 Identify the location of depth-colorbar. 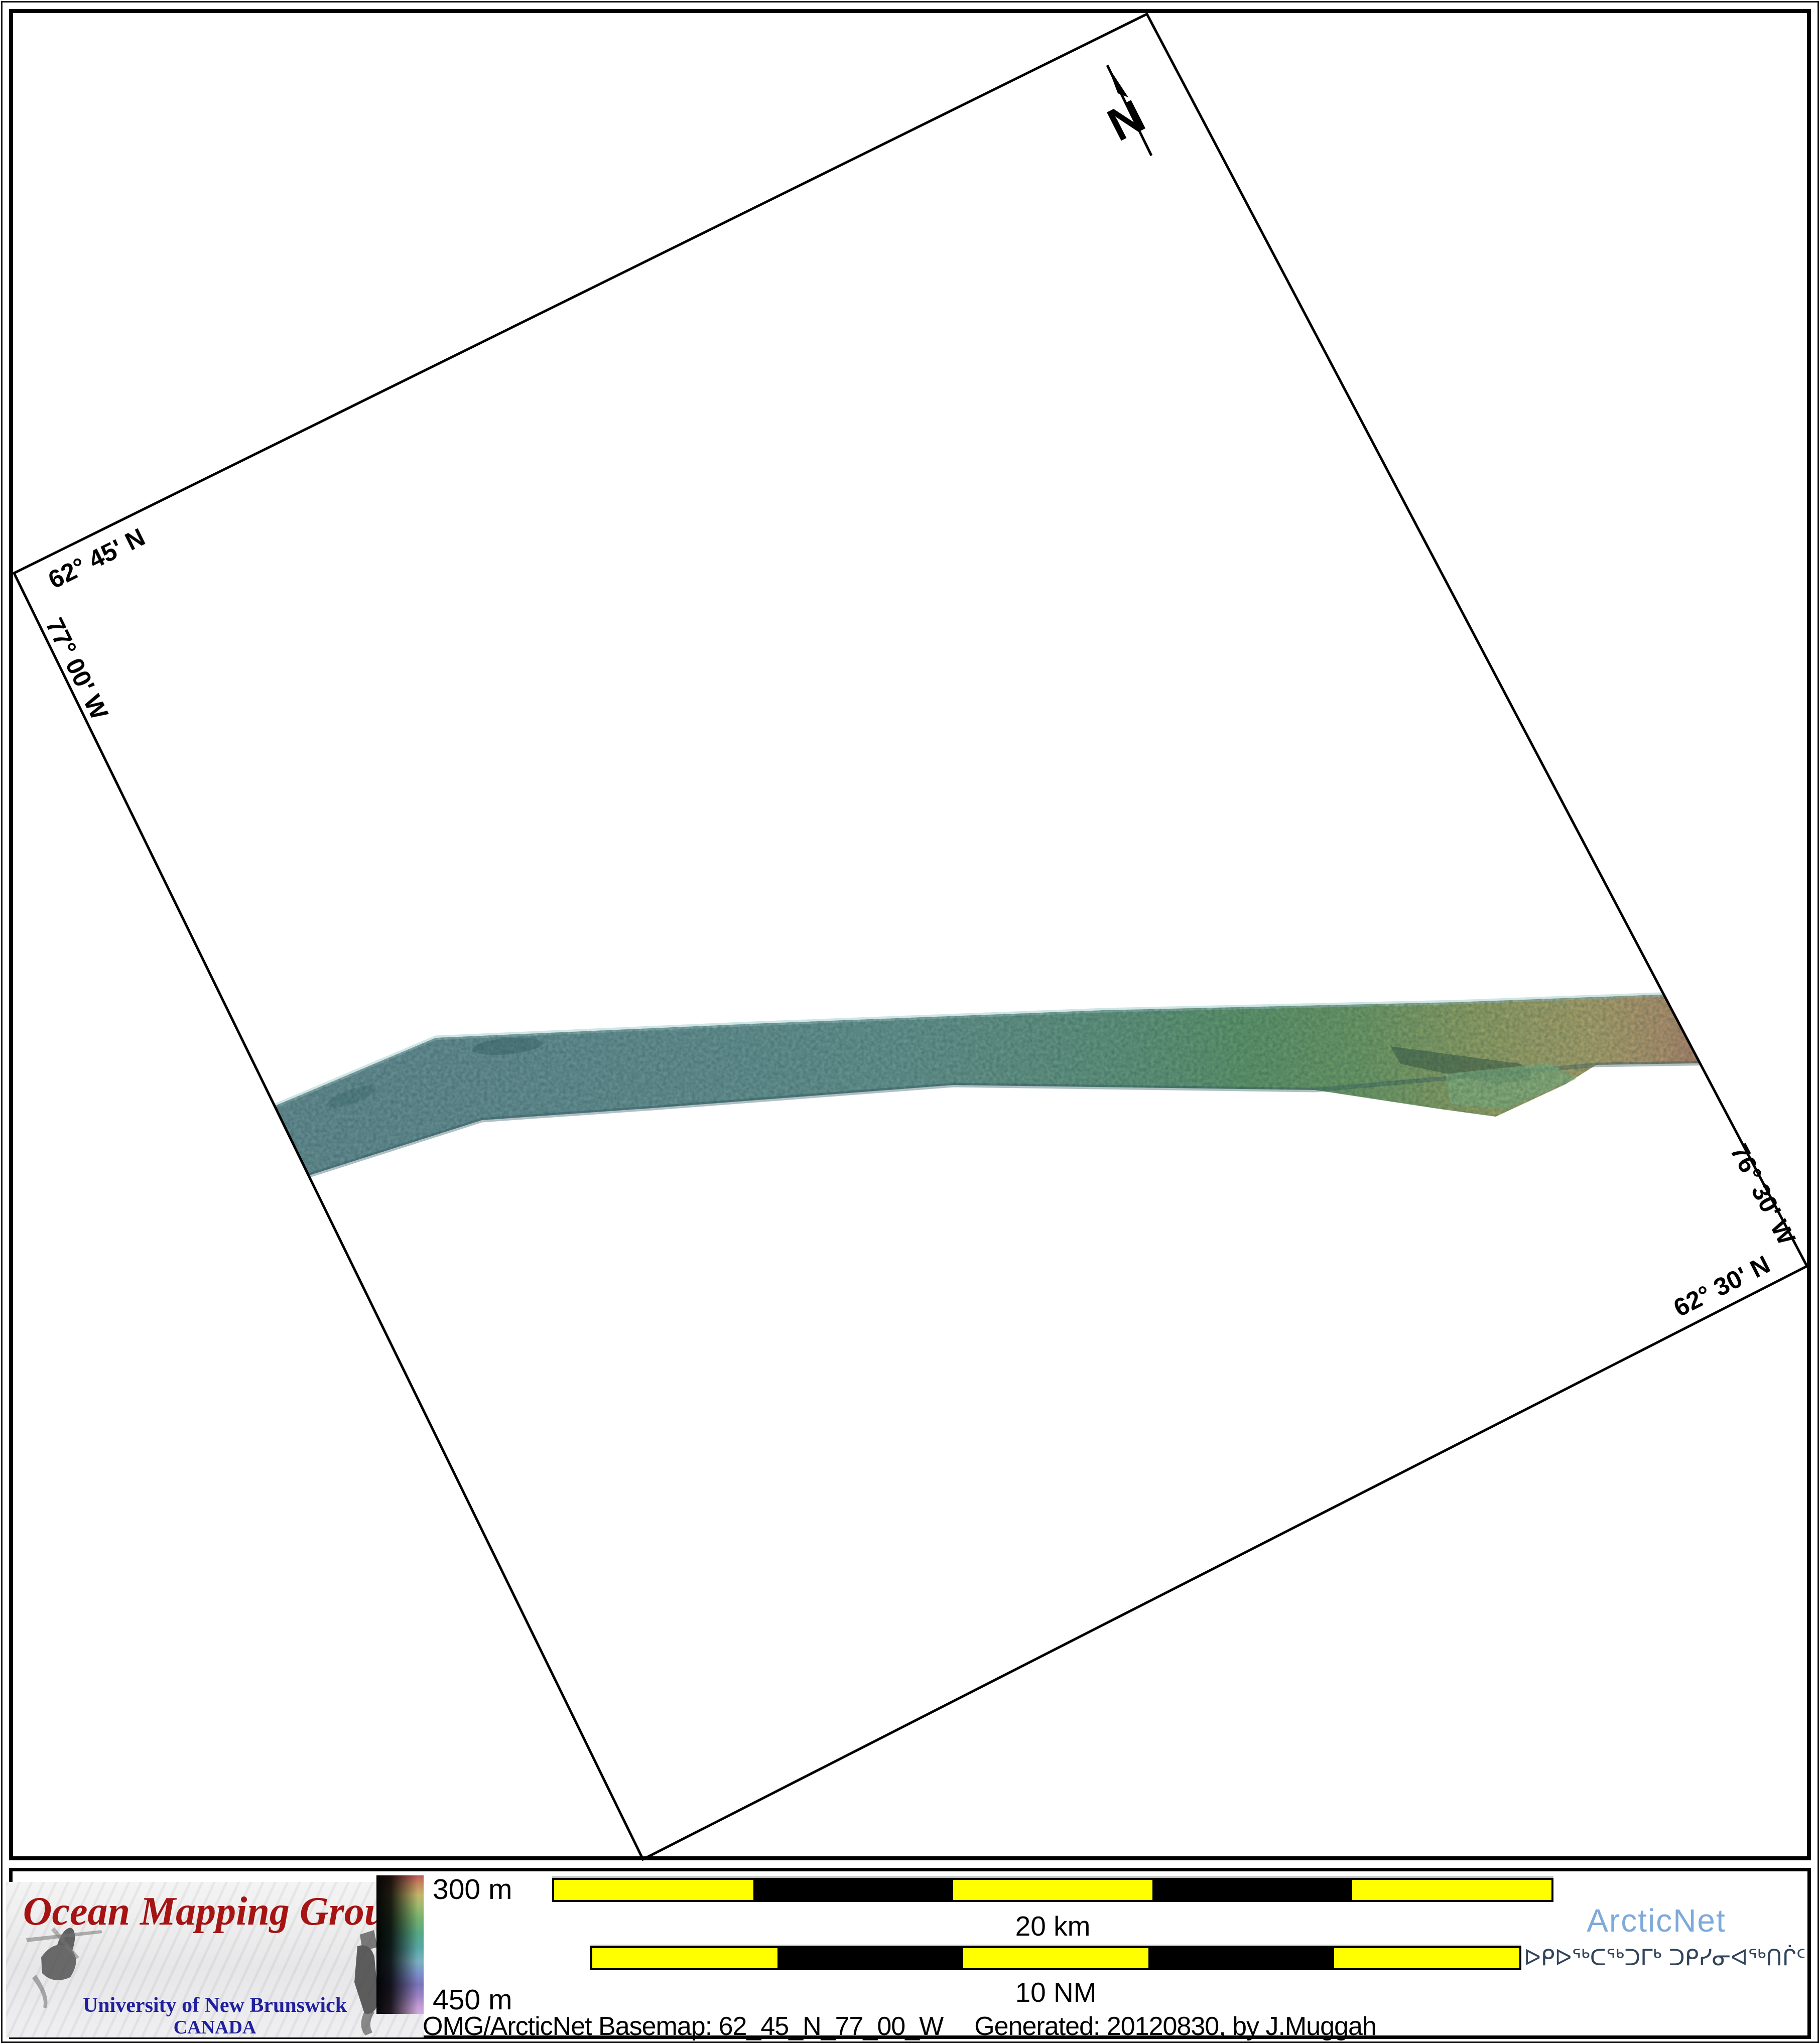
(400, 1945).